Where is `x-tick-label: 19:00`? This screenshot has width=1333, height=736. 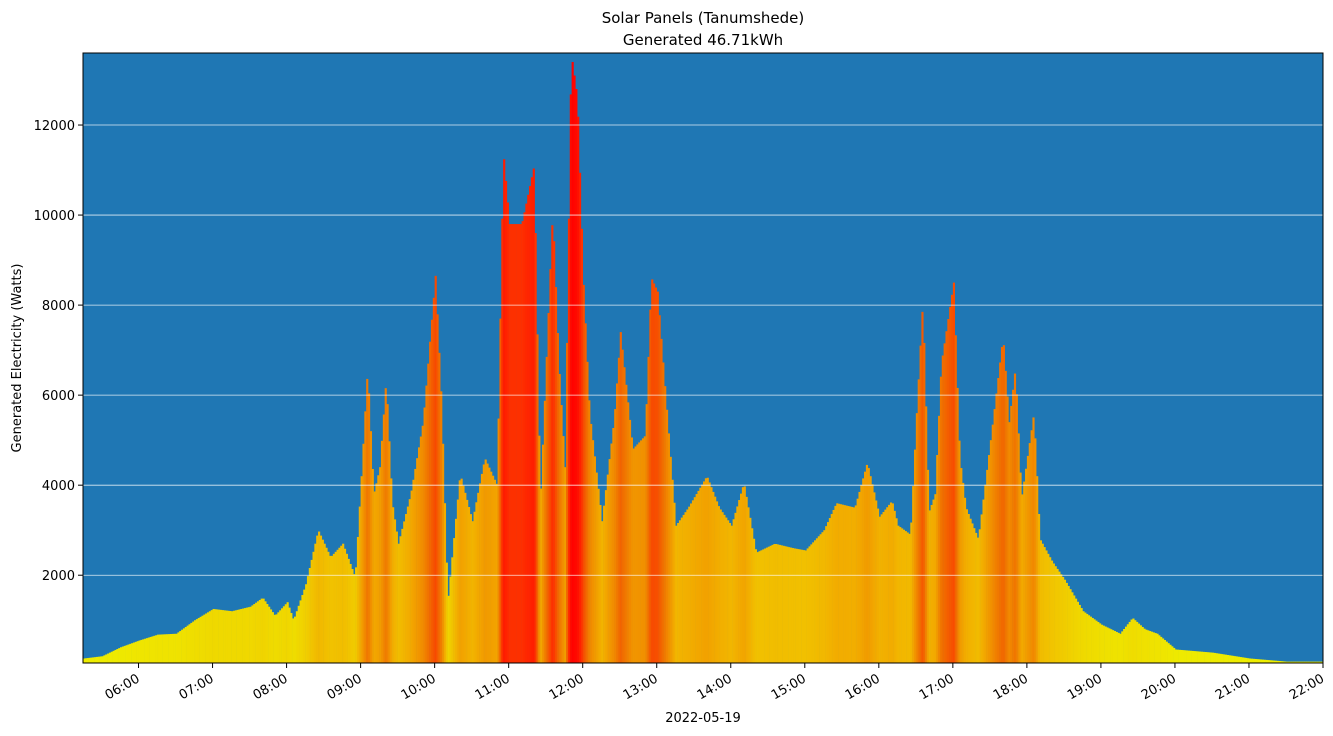 x-tick-label: 19:00 is located at coordinates (1085, 687).